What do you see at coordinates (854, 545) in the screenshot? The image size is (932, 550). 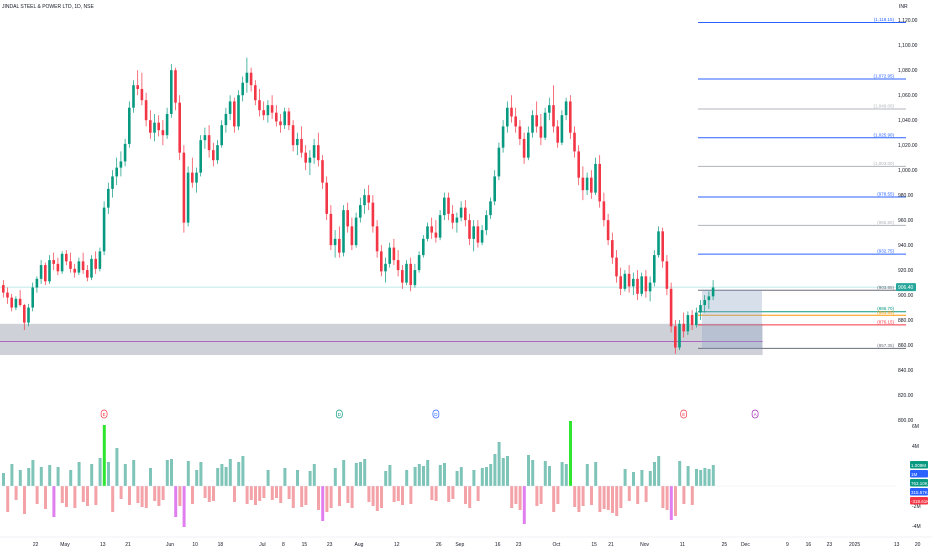 I see `time-tick-label: 2025` at bounding box center [854, 545].